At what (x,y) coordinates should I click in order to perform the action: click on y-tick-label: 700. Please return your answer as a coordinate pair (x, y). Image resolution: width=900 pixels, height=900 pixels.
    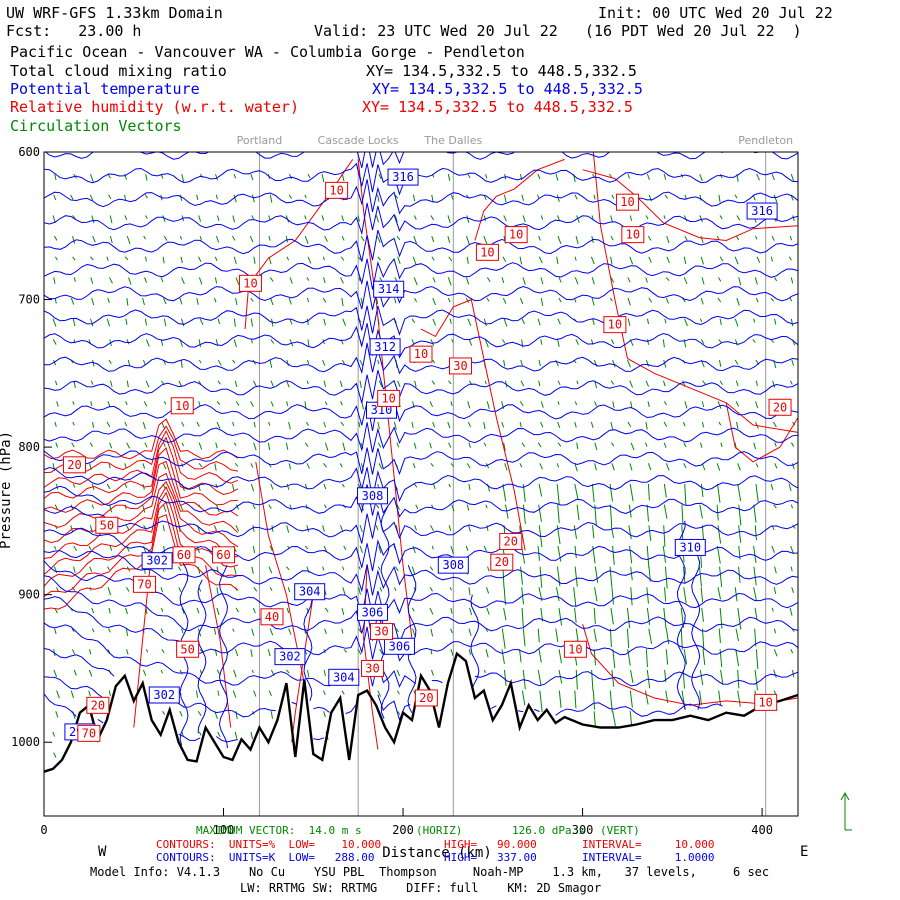
    Looking at the image, I should click on (29, 300).